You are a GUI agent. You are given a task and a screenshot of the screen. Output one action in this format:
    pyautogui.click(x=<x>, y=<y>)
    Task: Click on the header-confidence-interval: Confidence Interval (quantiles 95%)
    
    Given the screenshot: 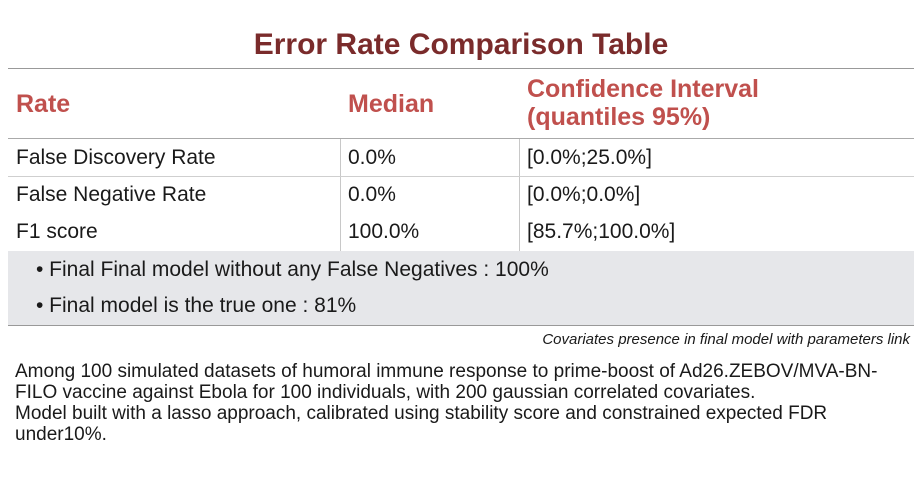 What is the action you would take?
    pyautogui.click(x=643, y=103)
    